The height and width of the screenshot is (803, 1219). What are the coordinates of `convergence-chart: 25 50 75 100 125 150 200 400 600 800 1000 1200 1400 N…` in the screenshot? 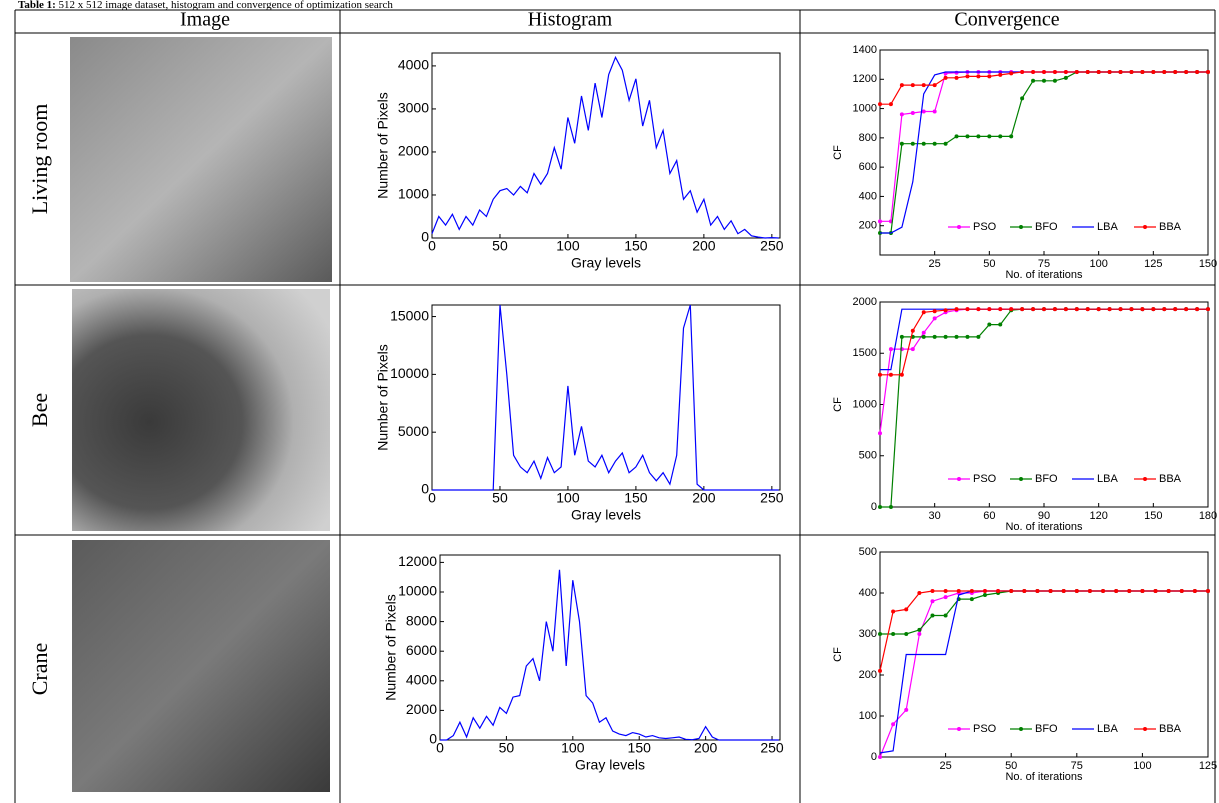 It's located at (1024, 162).